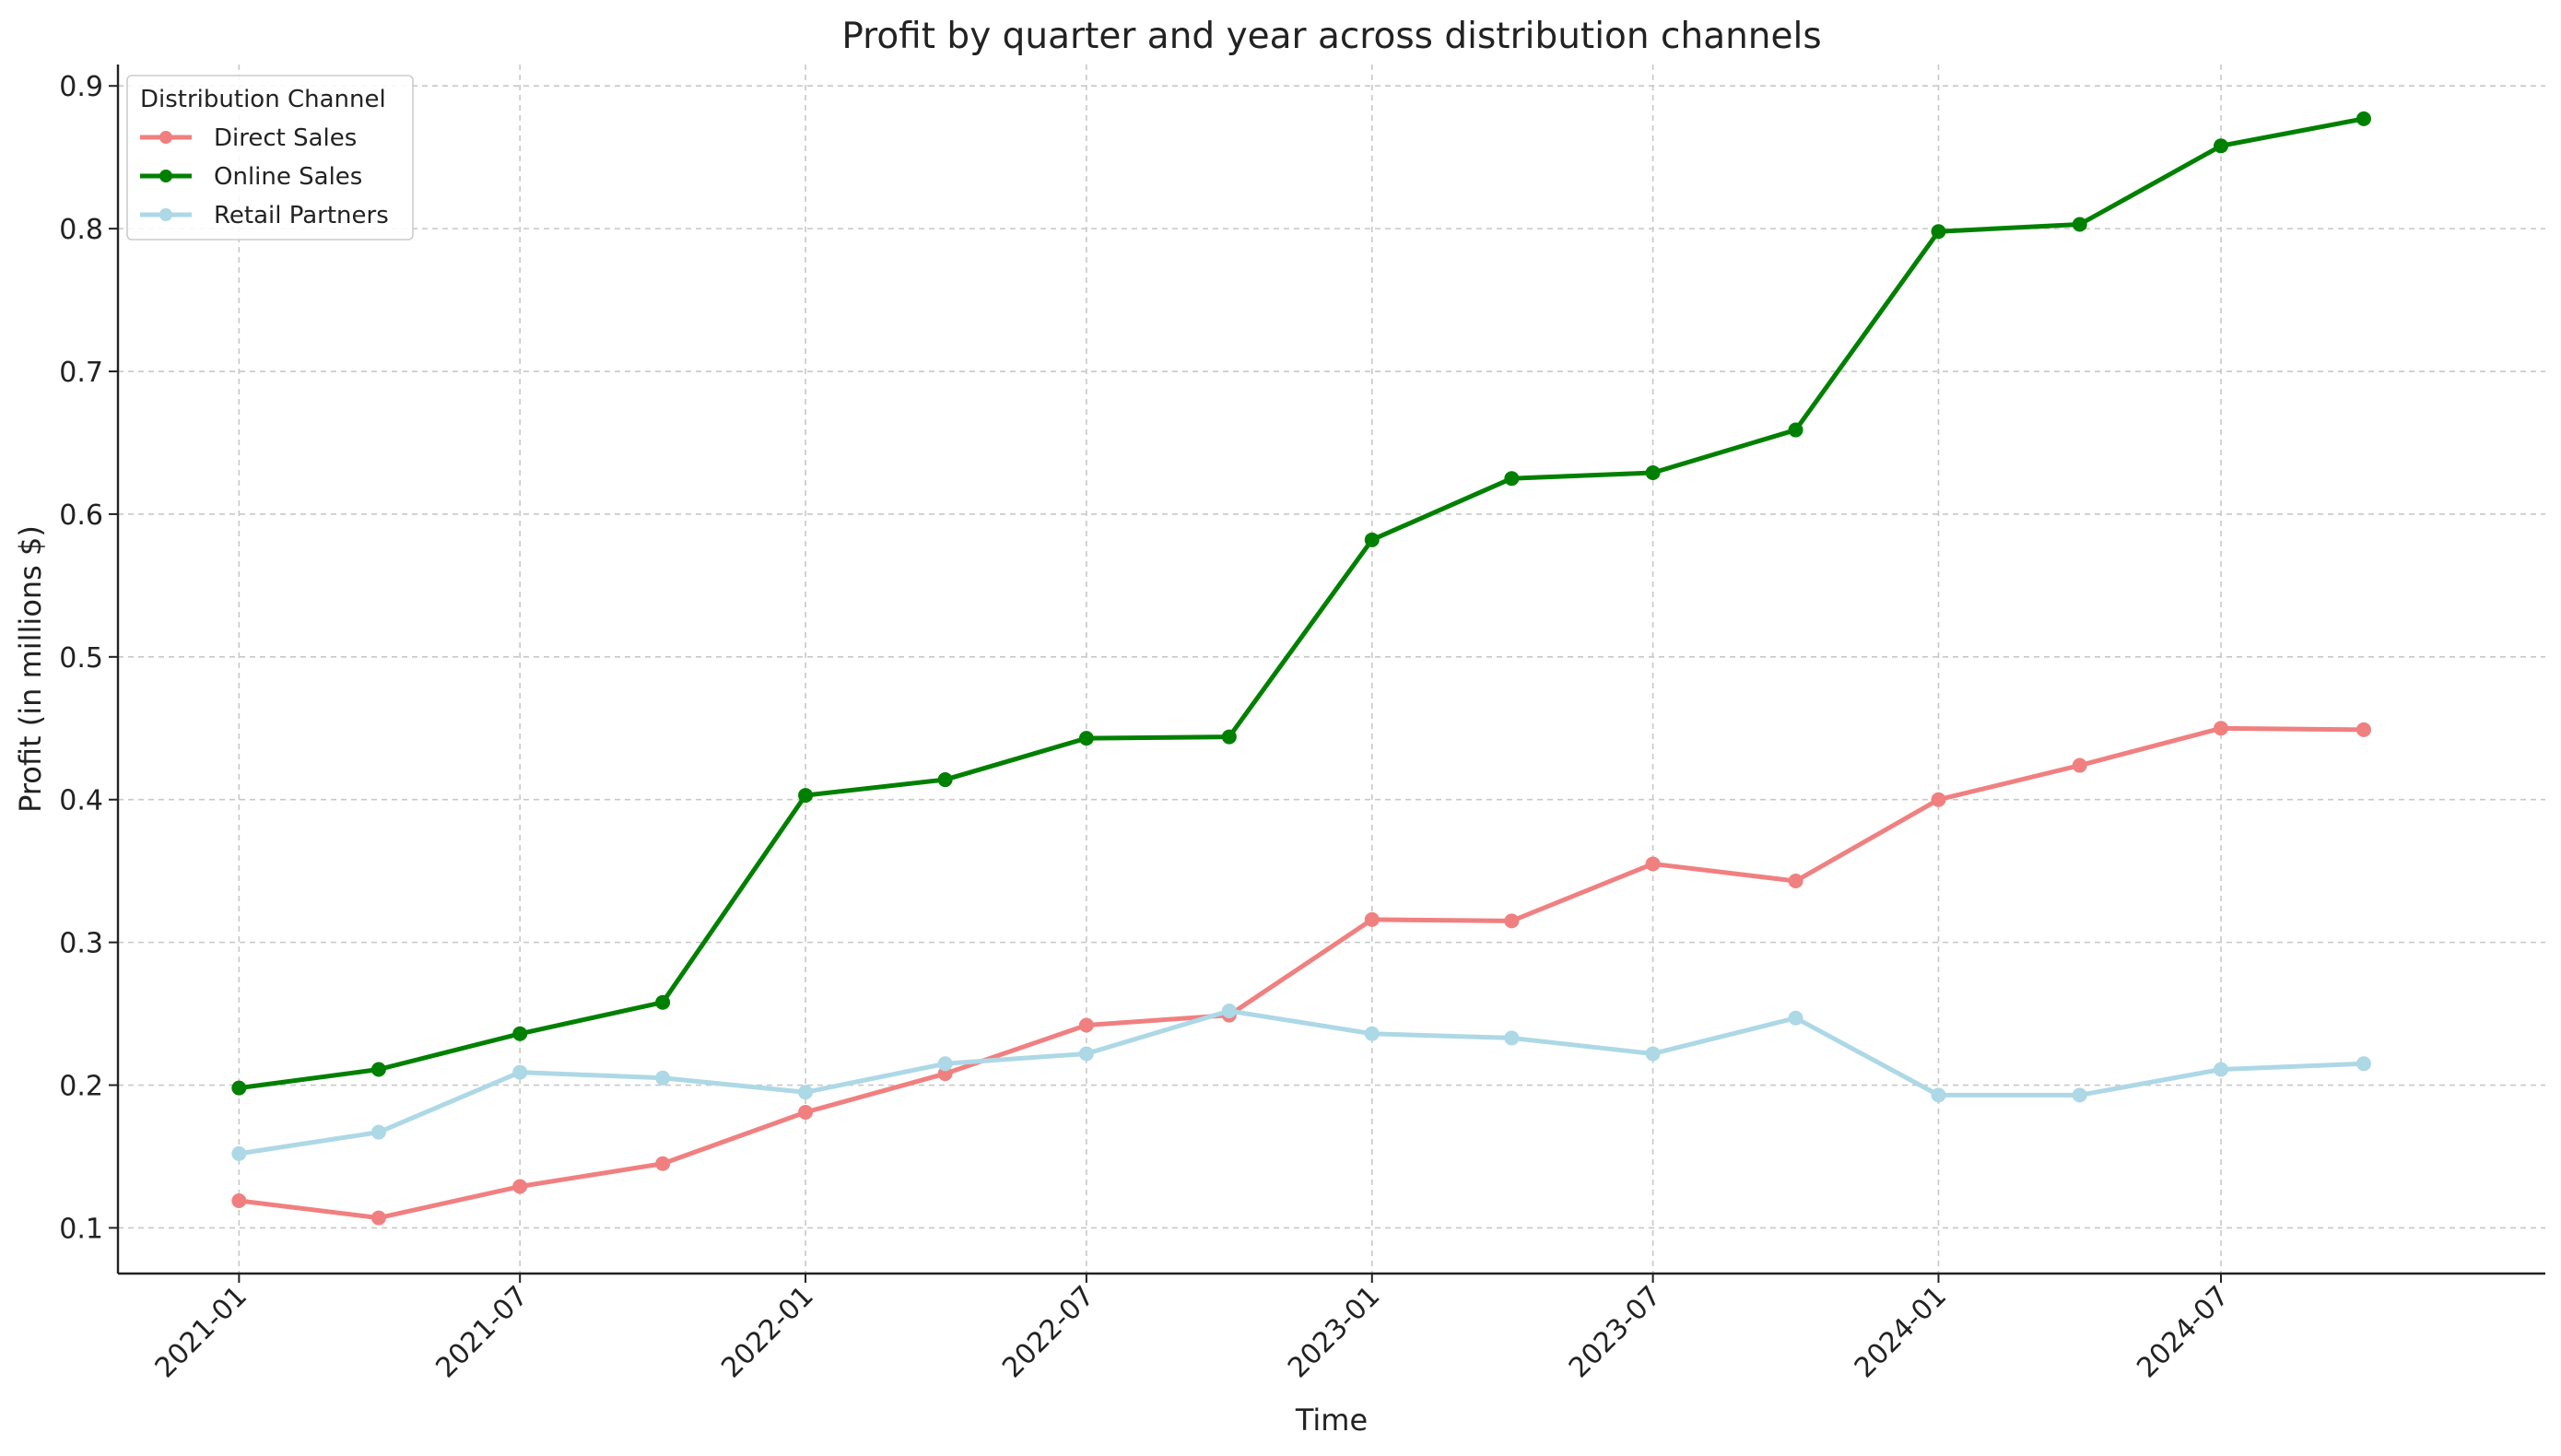  I want to click on legend-label: Online Sales, so click(288, 177).